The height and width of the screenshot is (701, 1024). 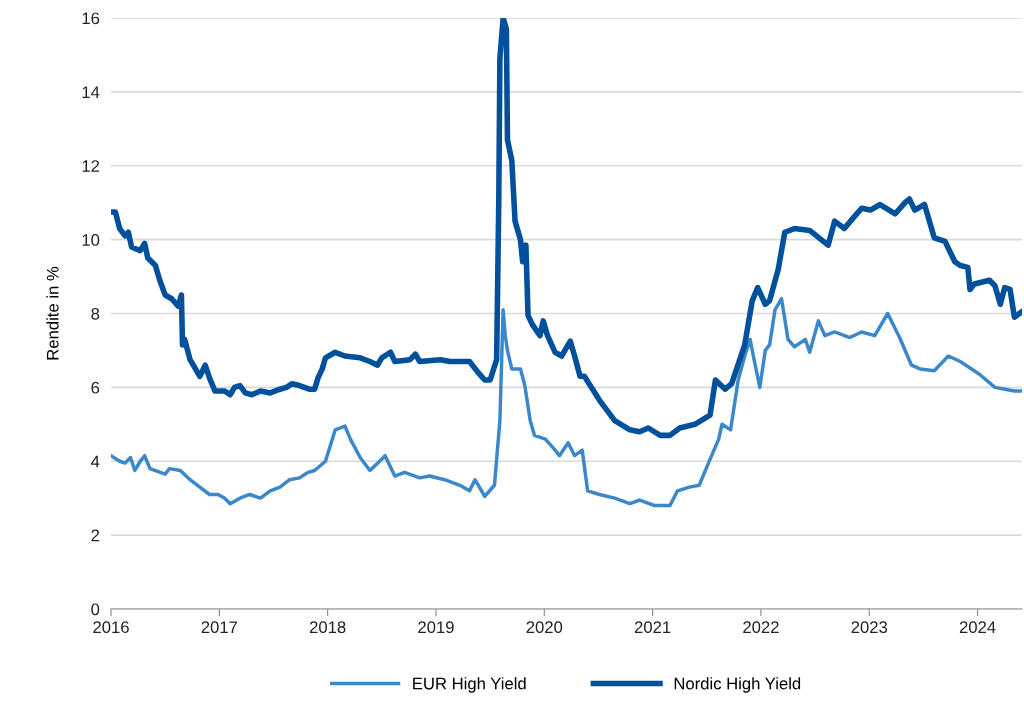 What do you see at coordinates (869, 627) in the screenshot?
I see `x-tick-label: 2023` at bounding box center [869, 627].